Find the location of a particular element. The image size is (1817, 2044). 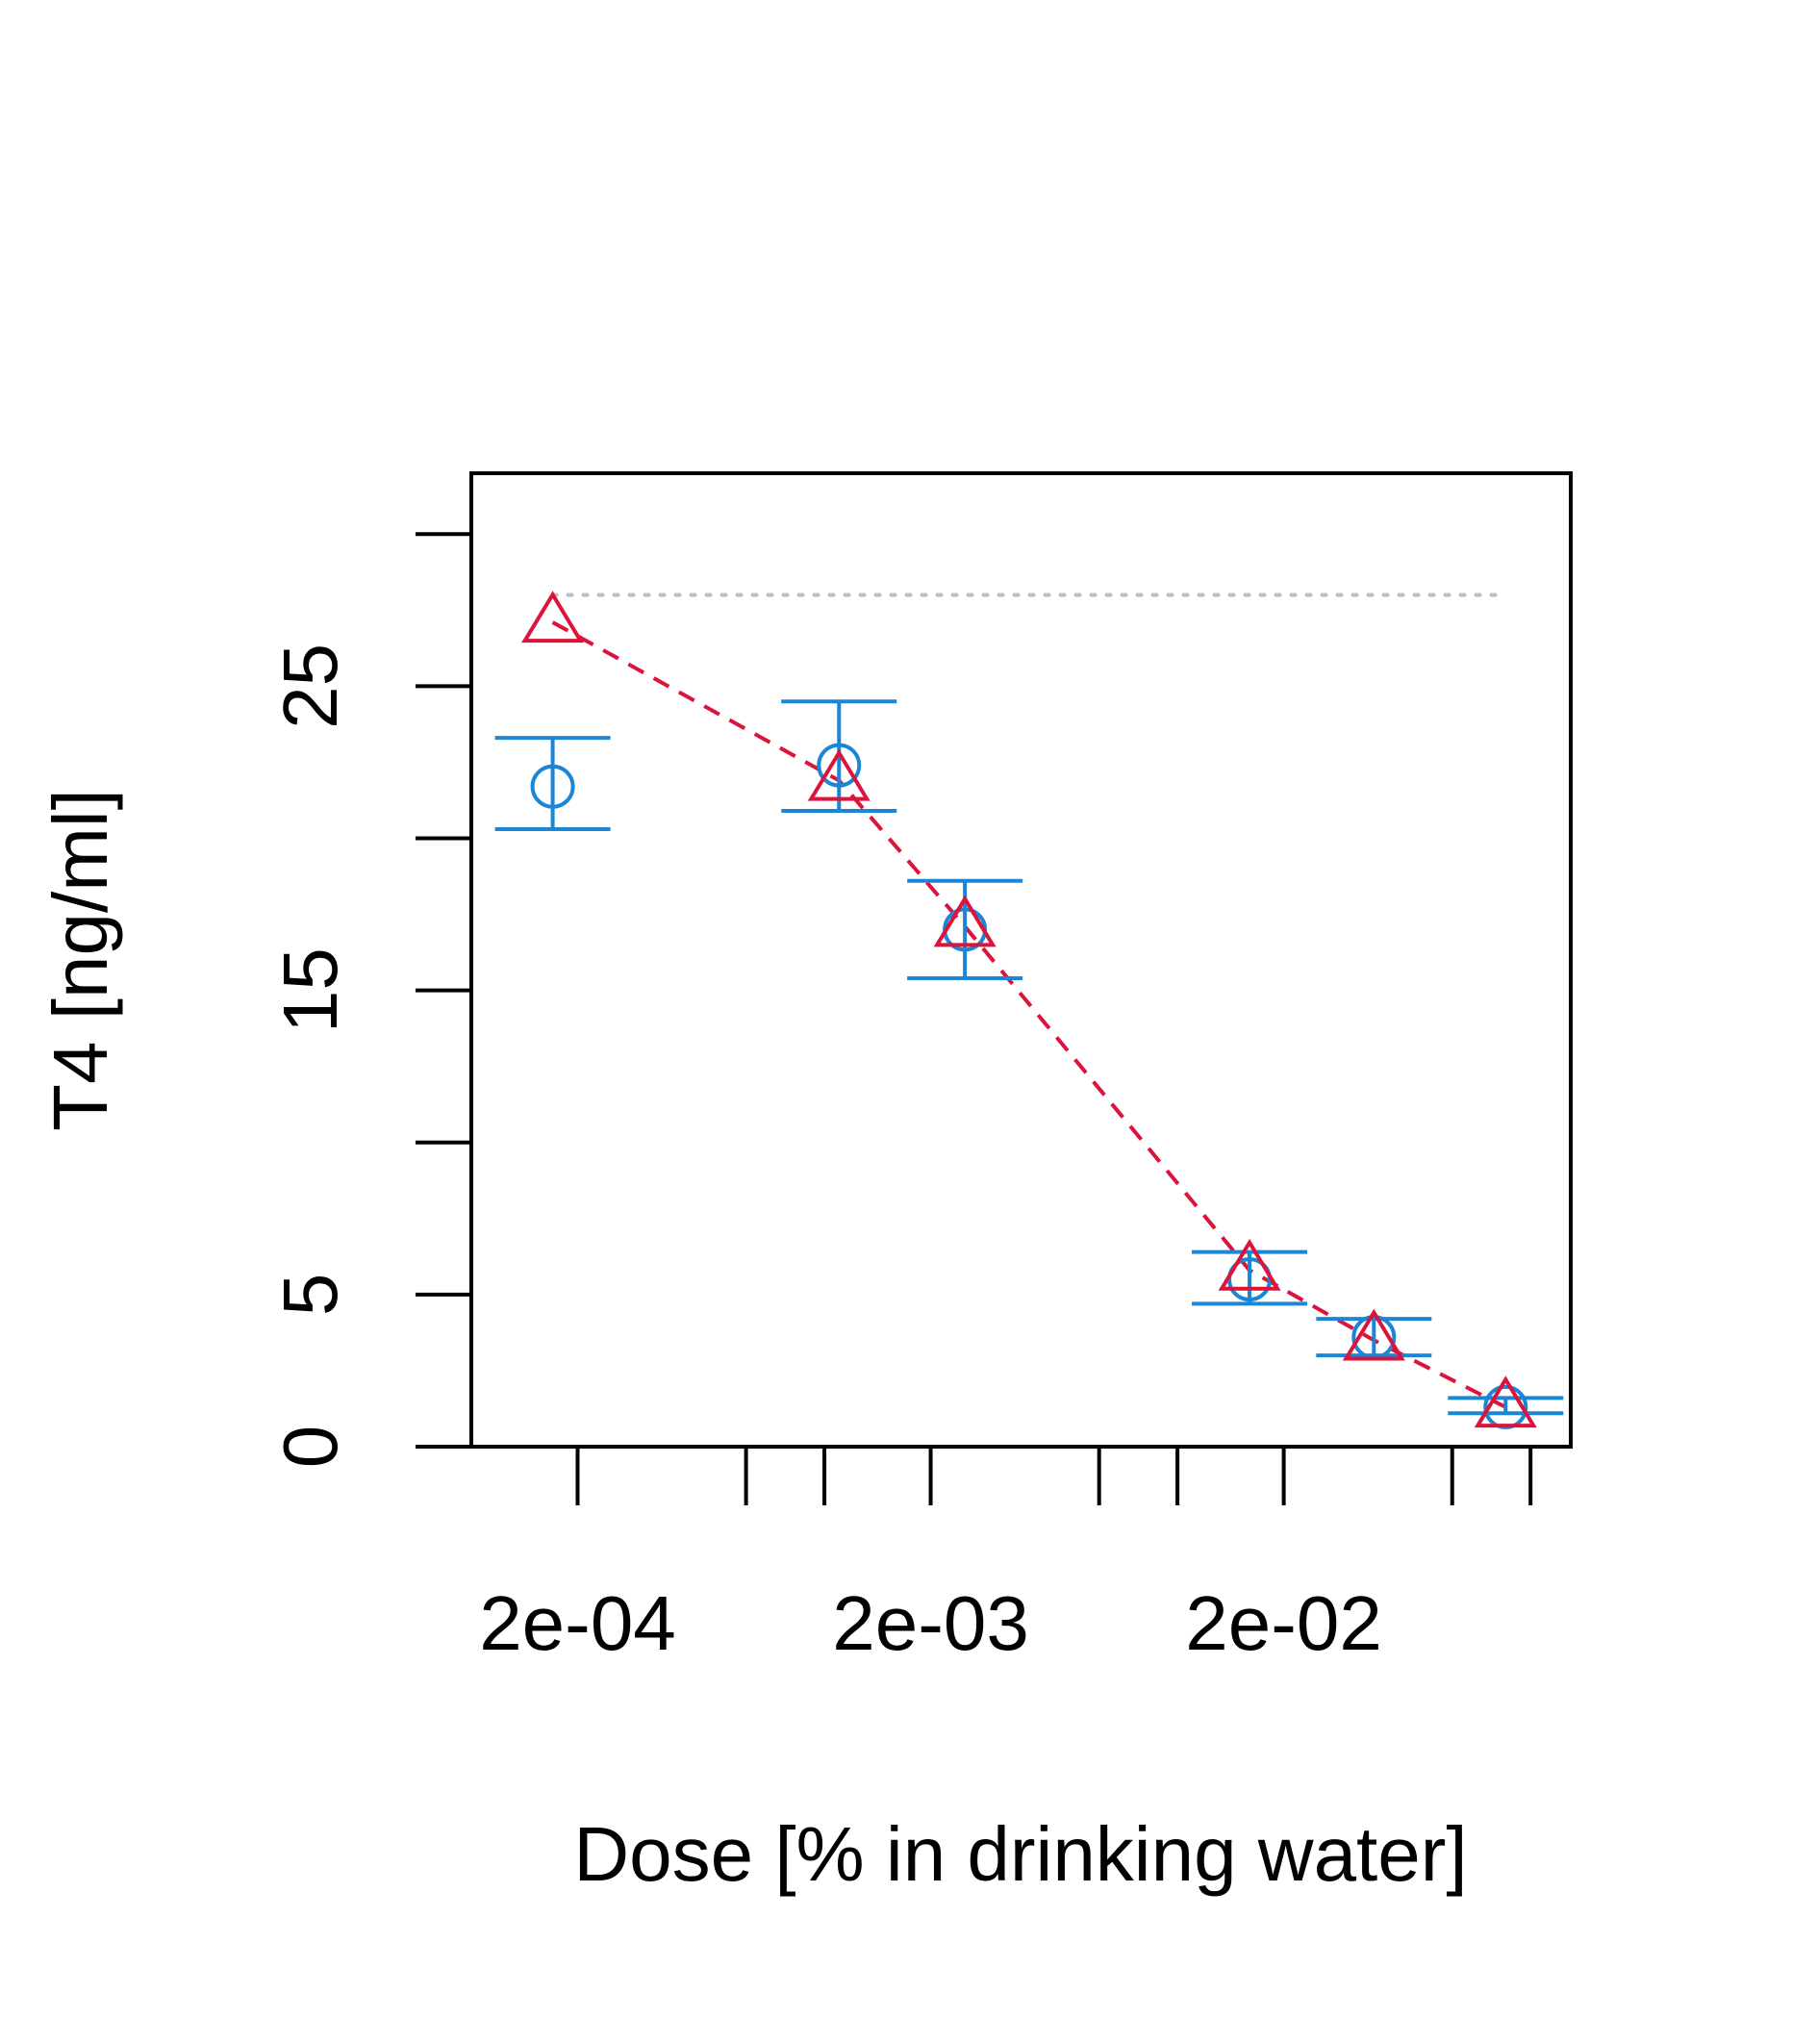

y-tick-label: 5 is located at coordinates (310, 1296).